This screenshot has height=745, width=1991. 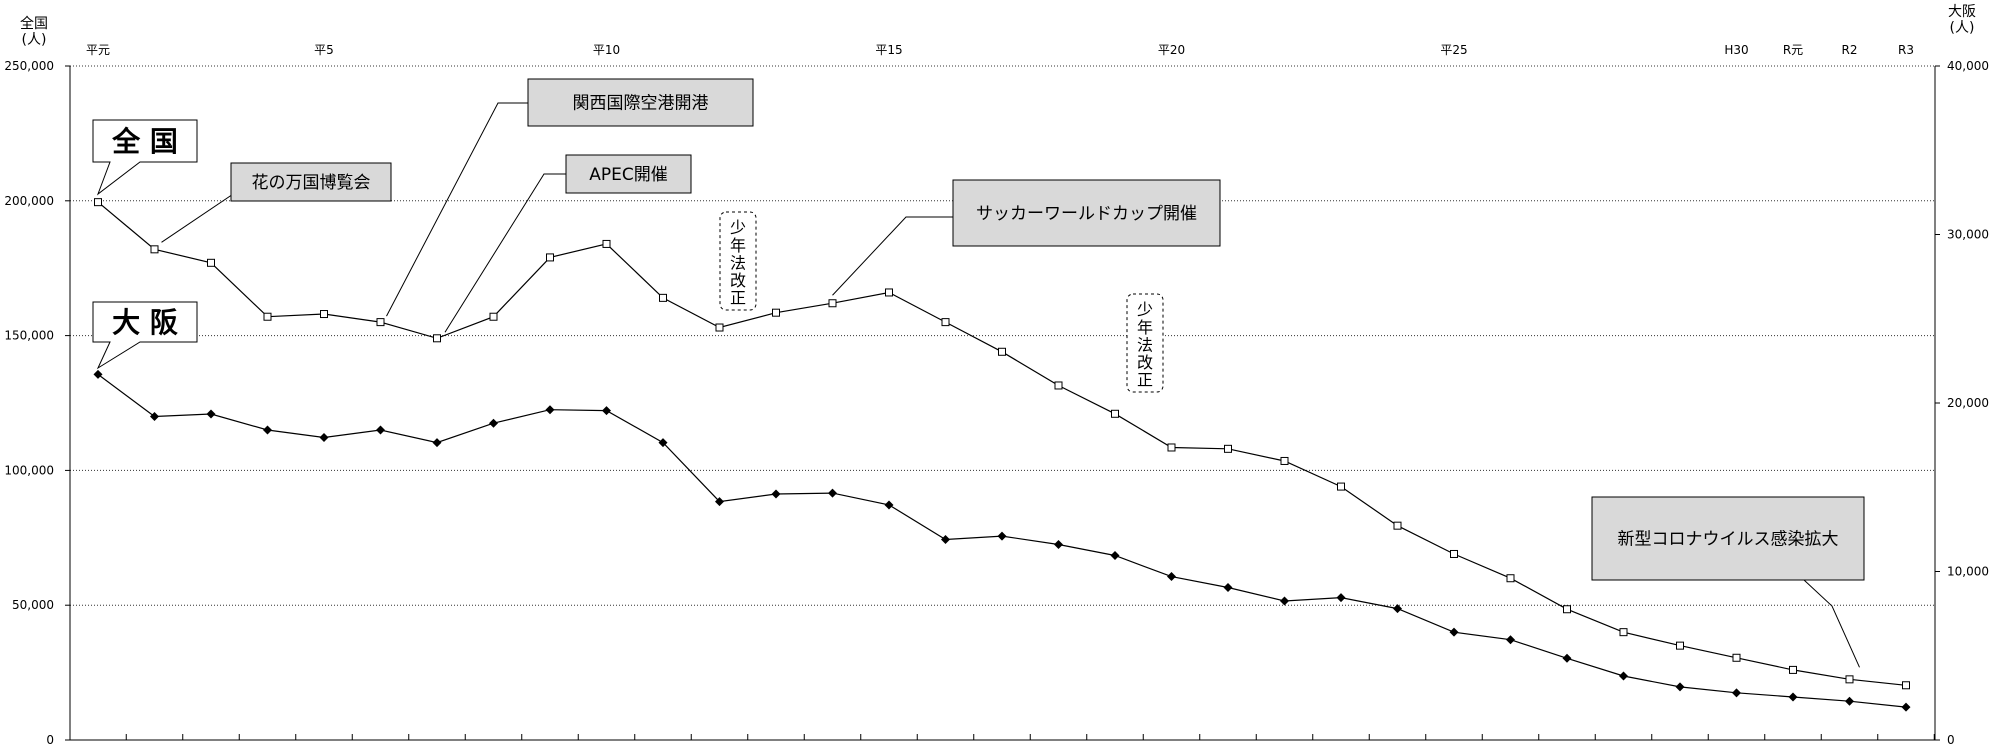 I want to click on era-label: 平元, so click(x=98, y=50).